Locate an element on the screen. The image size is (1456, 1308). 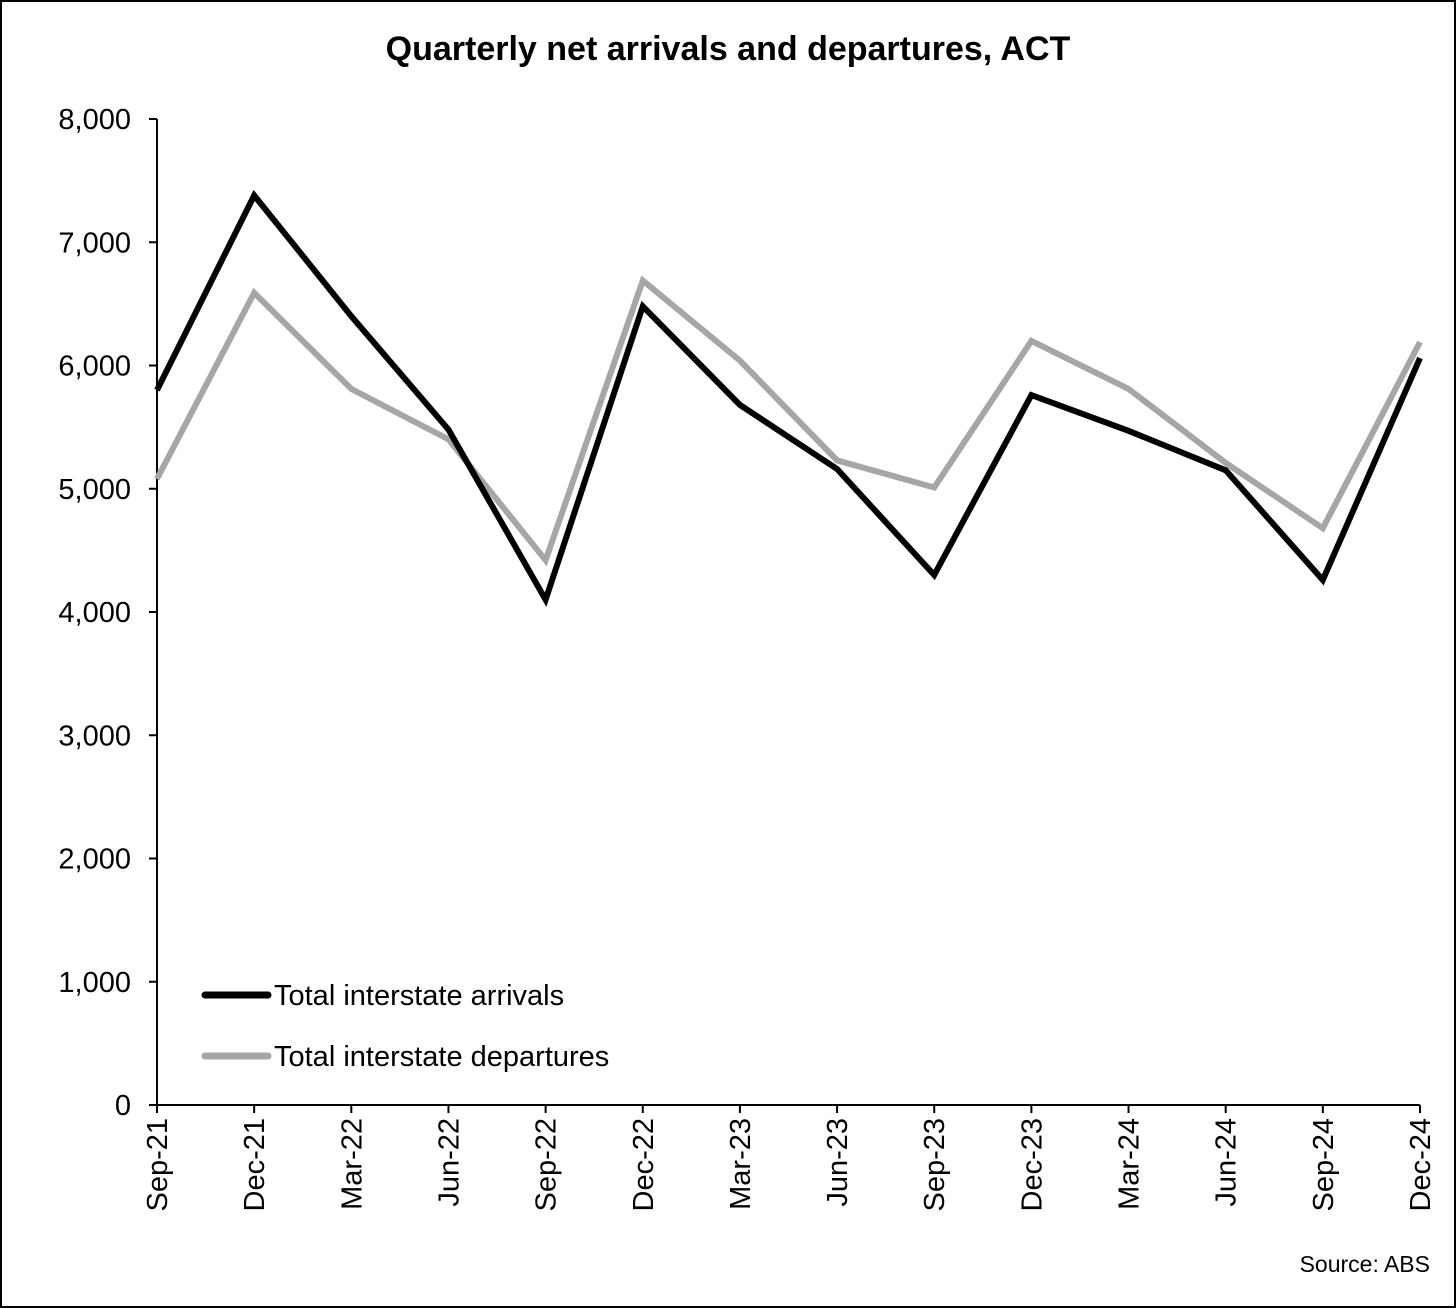
x-tick-label: Jun-23 is located at coordinates (838, 1162).